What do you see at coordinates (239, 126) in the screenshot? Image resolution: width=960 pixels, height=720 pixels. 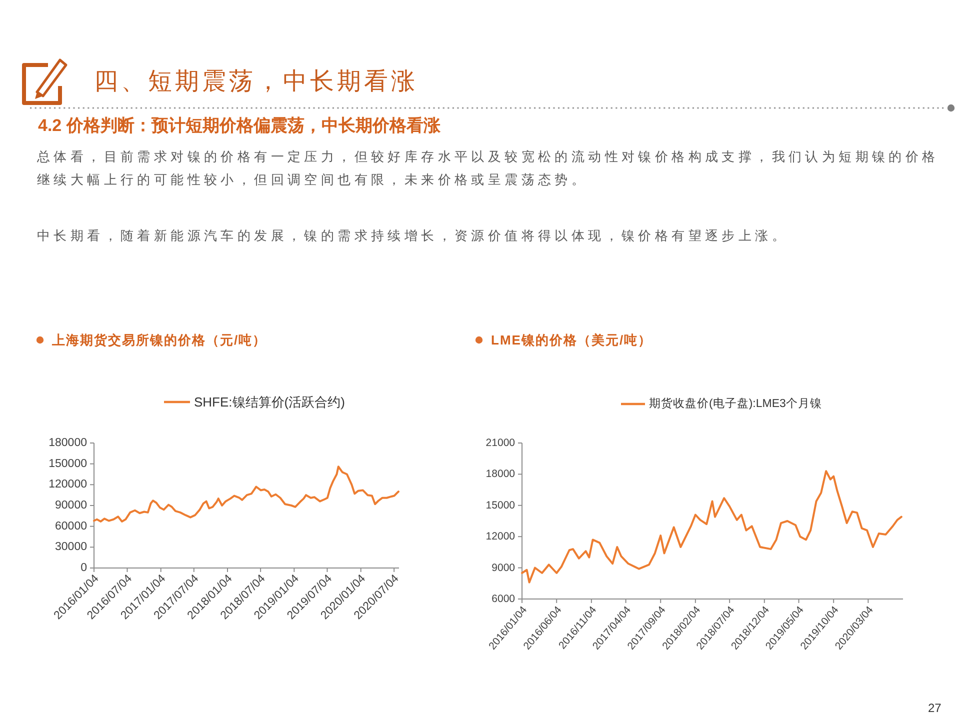 I see `text: 4.2 价格判断：预计短期价格偏震荡，中长期价格看涨` at bounding box center [239, 126].